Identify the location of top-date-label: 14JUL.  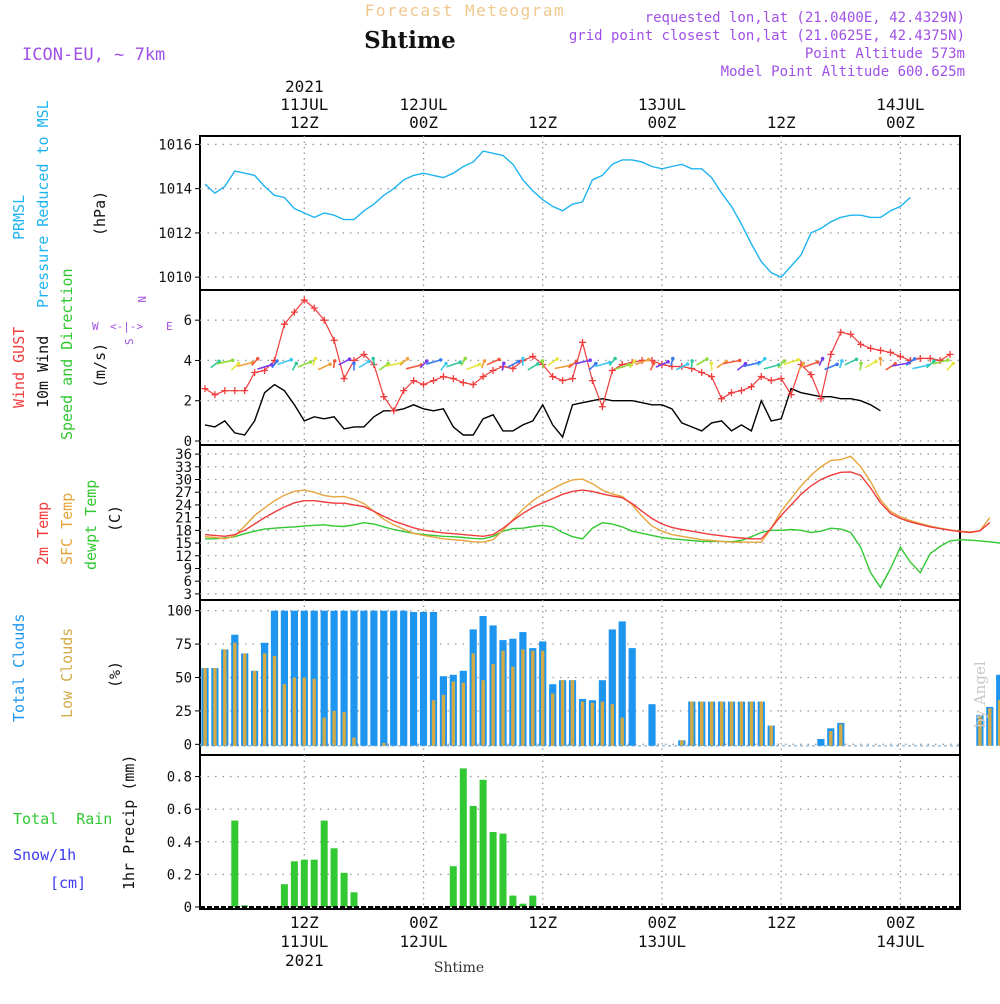
(900, 104).